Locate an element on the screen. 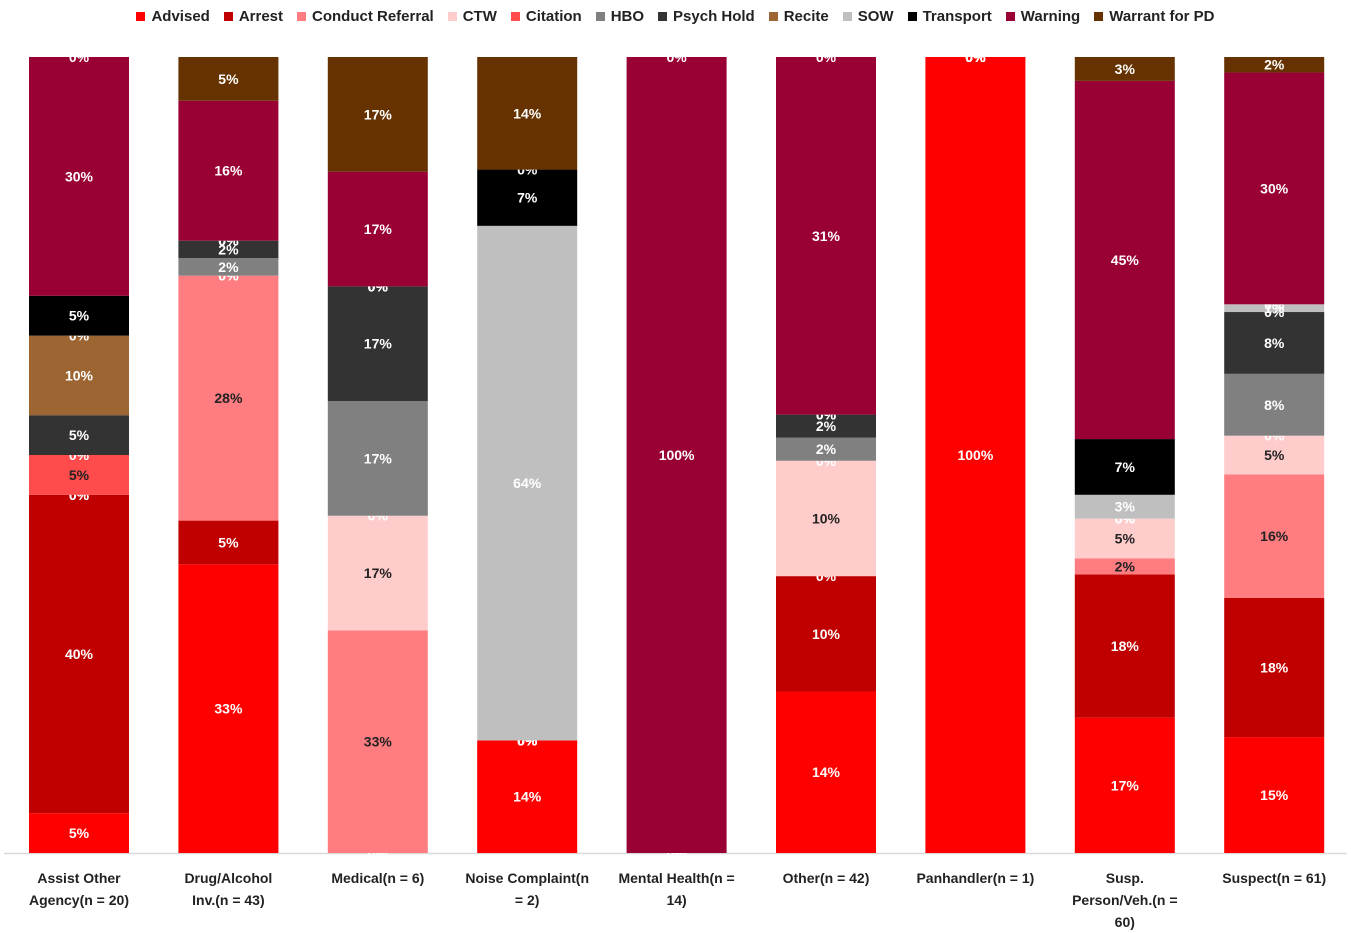  legend-item-sow: SOW is located at coordinates (868, 16).